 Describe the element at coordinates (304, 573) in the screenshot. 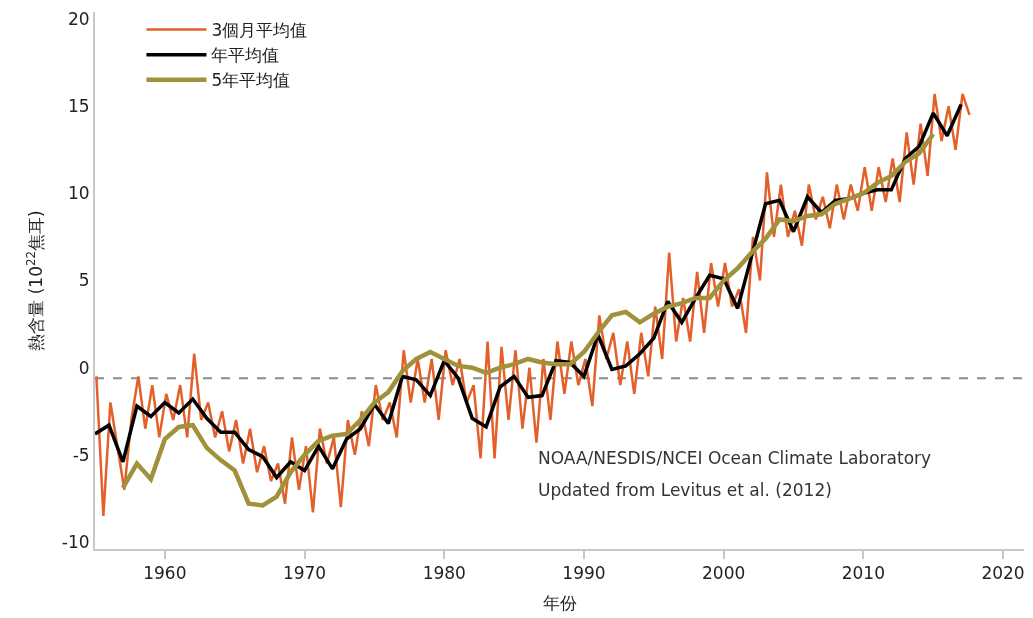

I see `x-tick-label: 1970` at that location.